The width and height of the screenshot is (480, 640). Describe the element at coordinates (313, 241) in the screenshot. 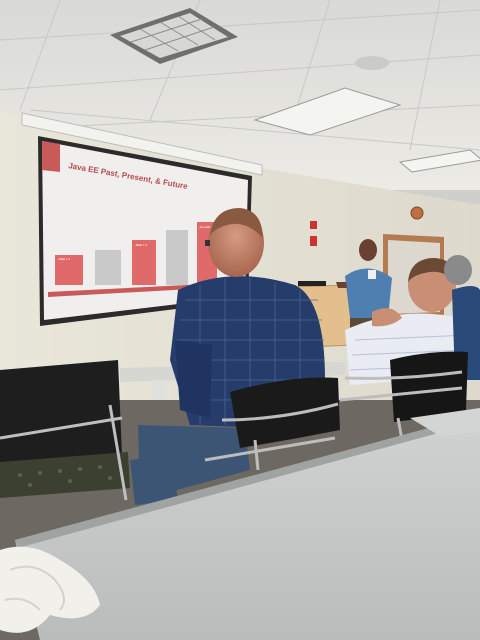

I see `fire-alarm` at that location.